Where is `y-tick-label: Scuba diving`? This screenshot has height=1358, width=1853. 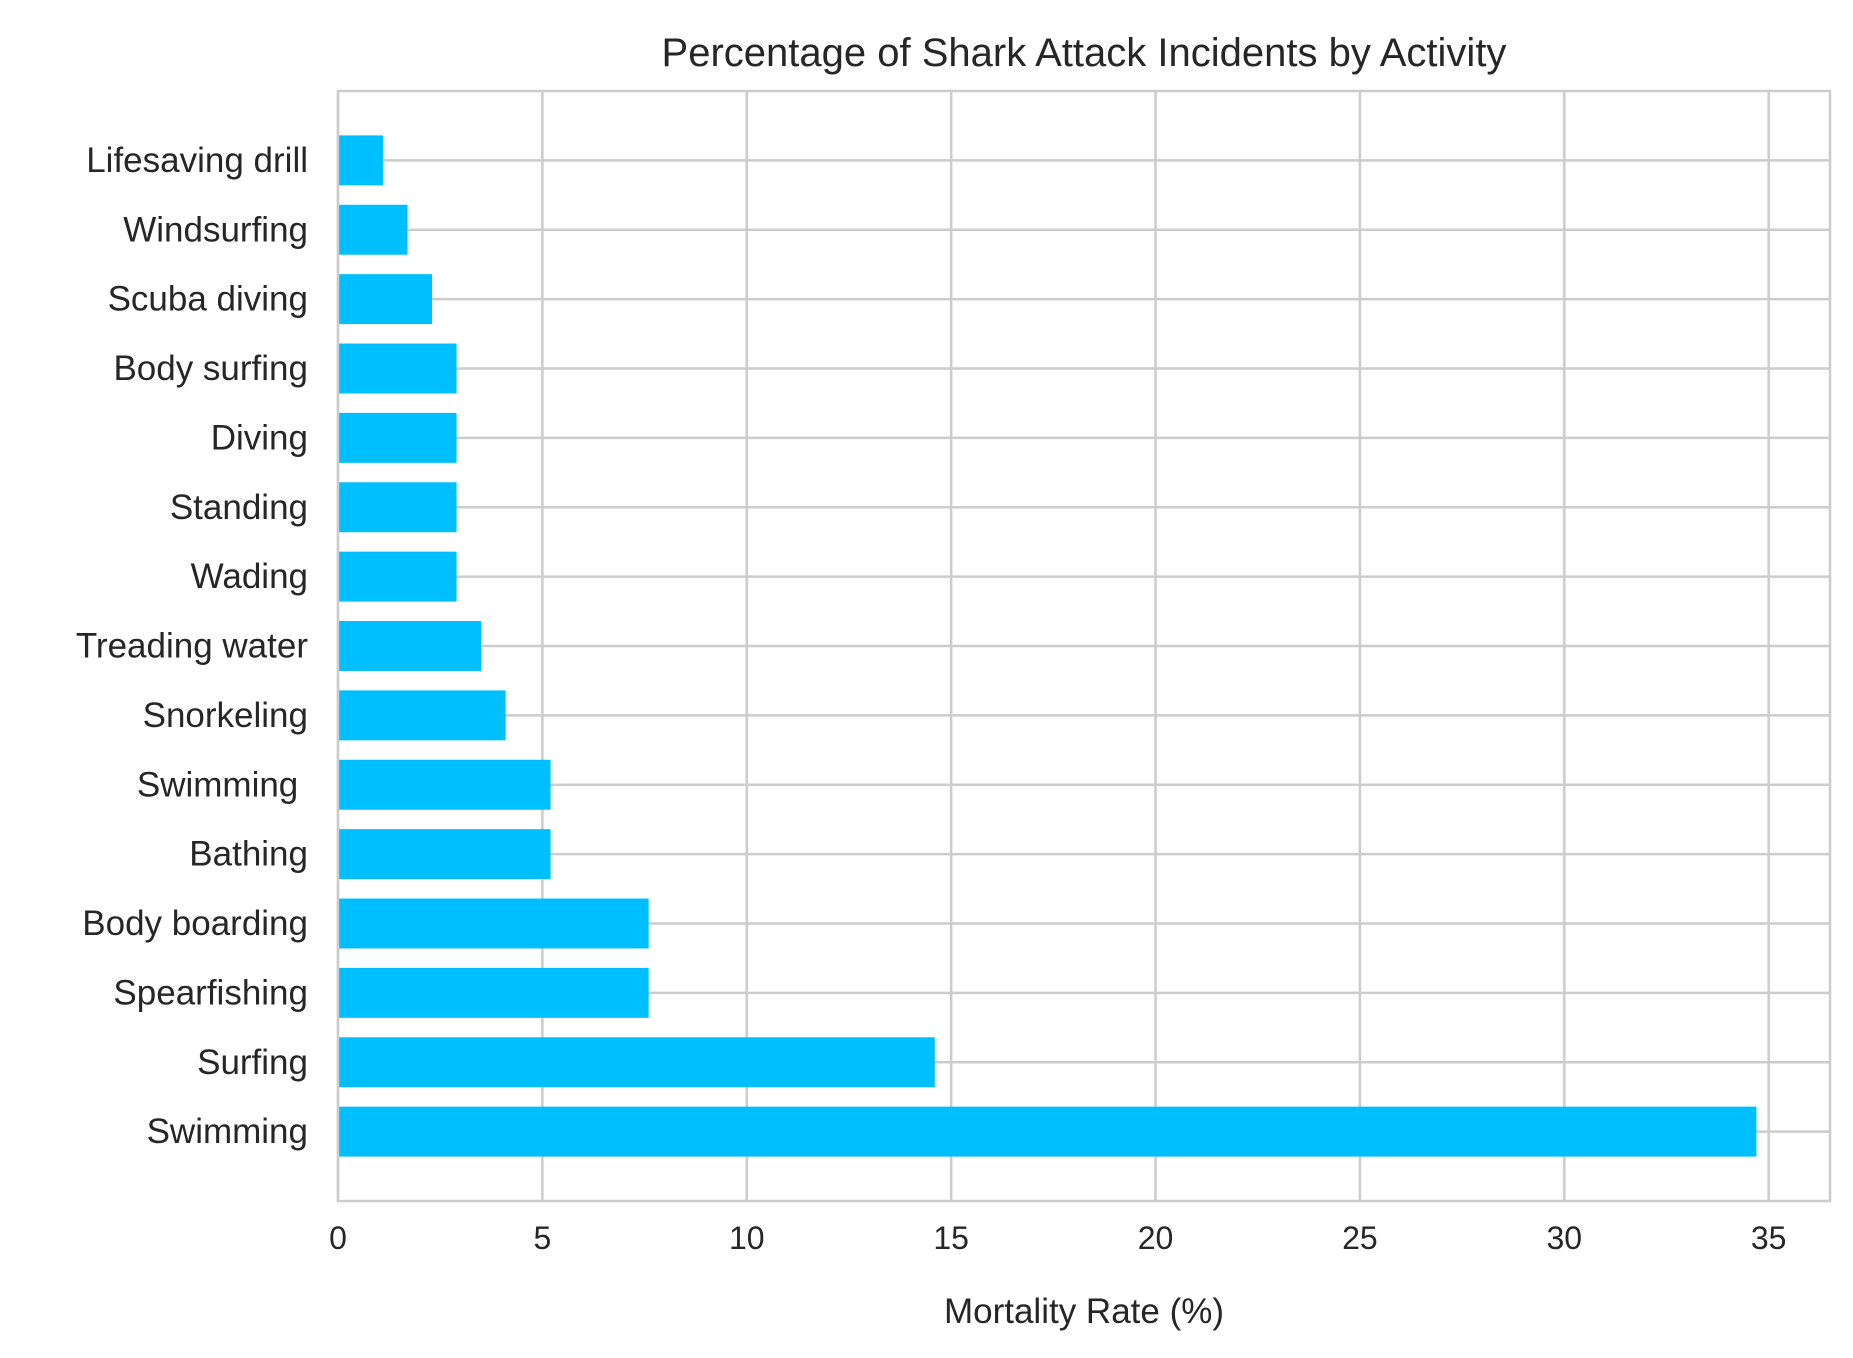 y-tick-label: Scuba diving is located at coordinates (208, 299).